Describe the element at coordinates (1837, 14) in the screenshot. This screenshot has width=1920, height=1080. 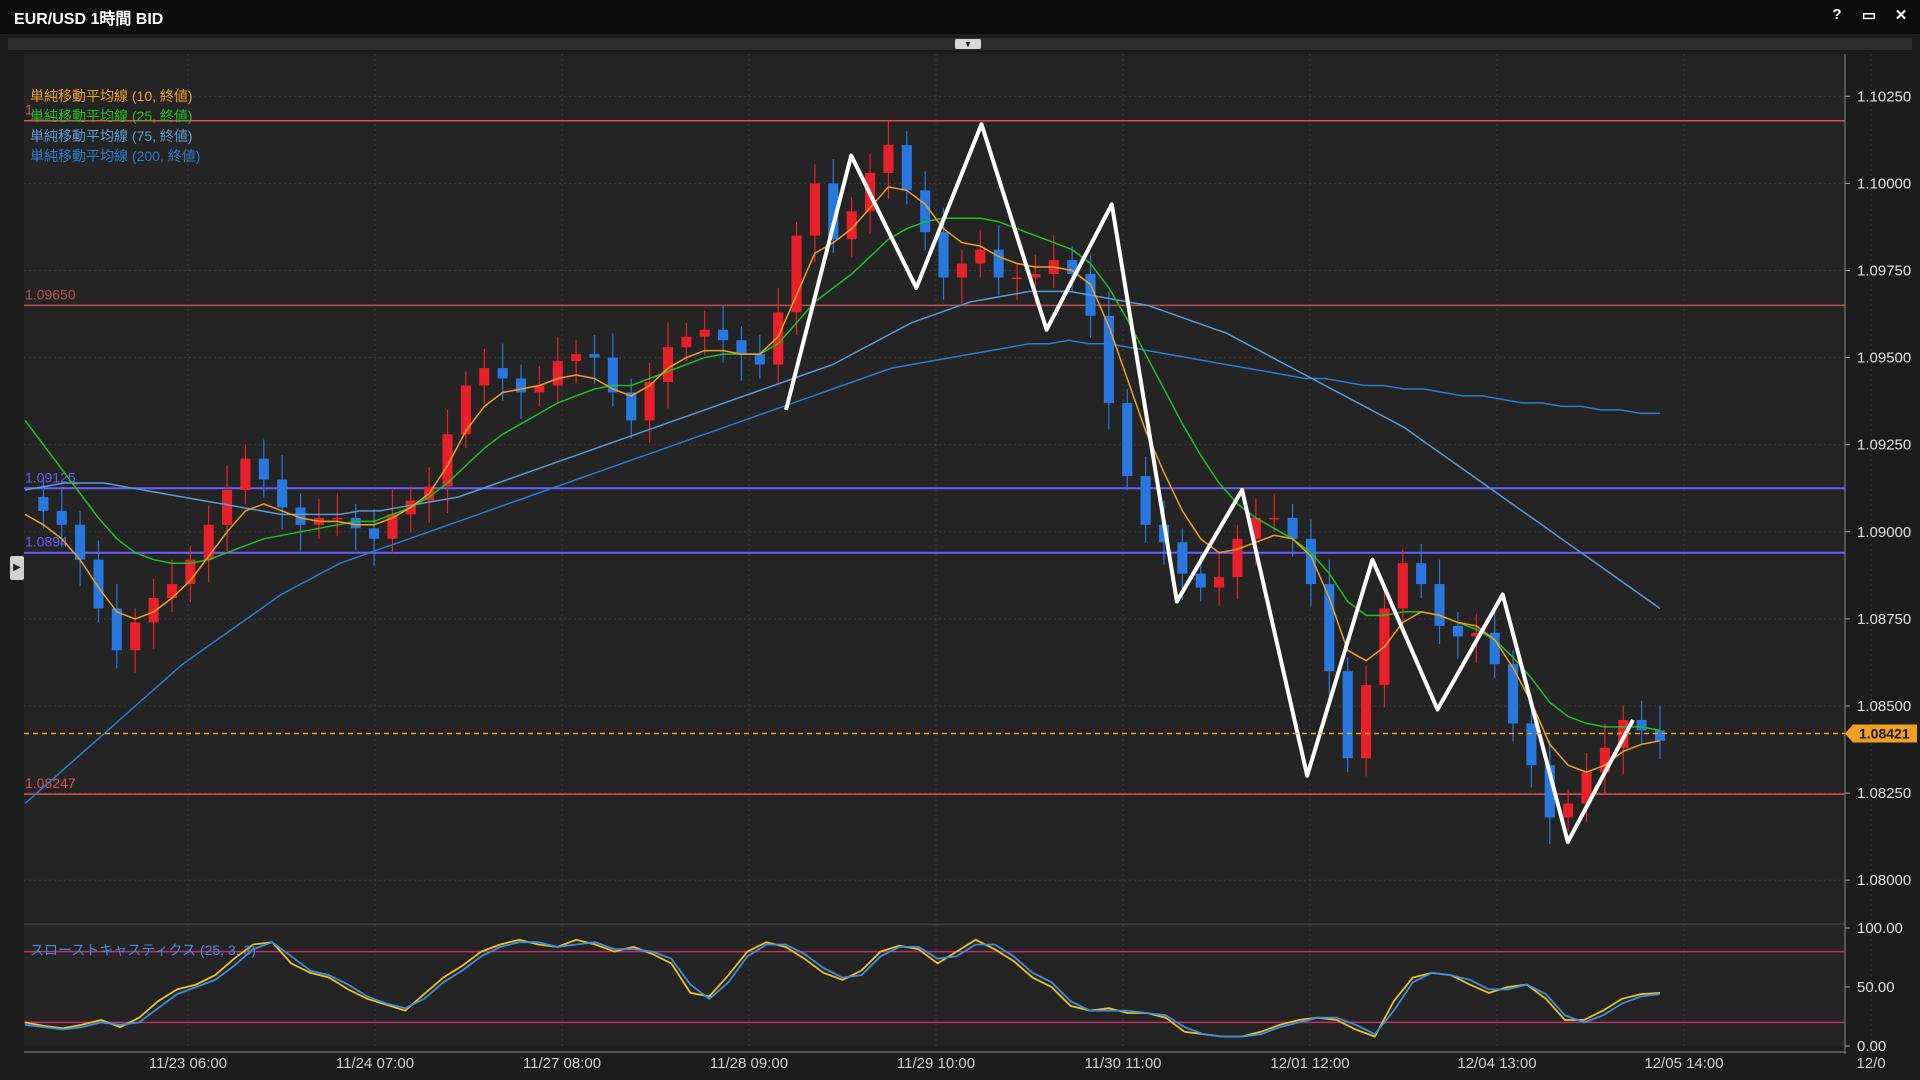
I see `help-icon: ?` at that location.